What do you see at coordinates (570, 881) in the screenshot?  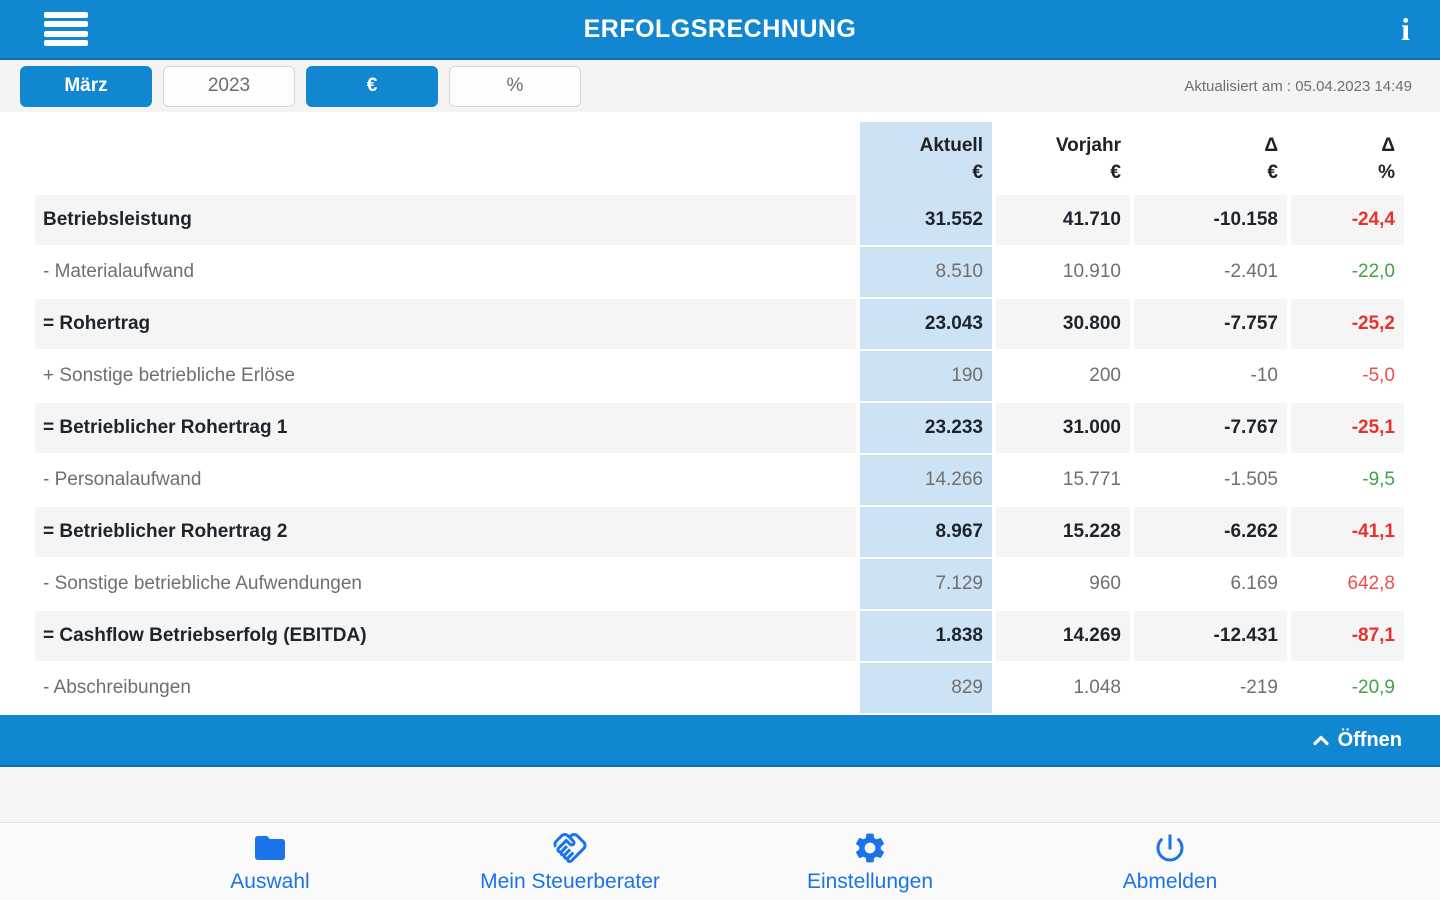 I see `nav-label: Mein Steuerberater` at bounding box center [570, 881].